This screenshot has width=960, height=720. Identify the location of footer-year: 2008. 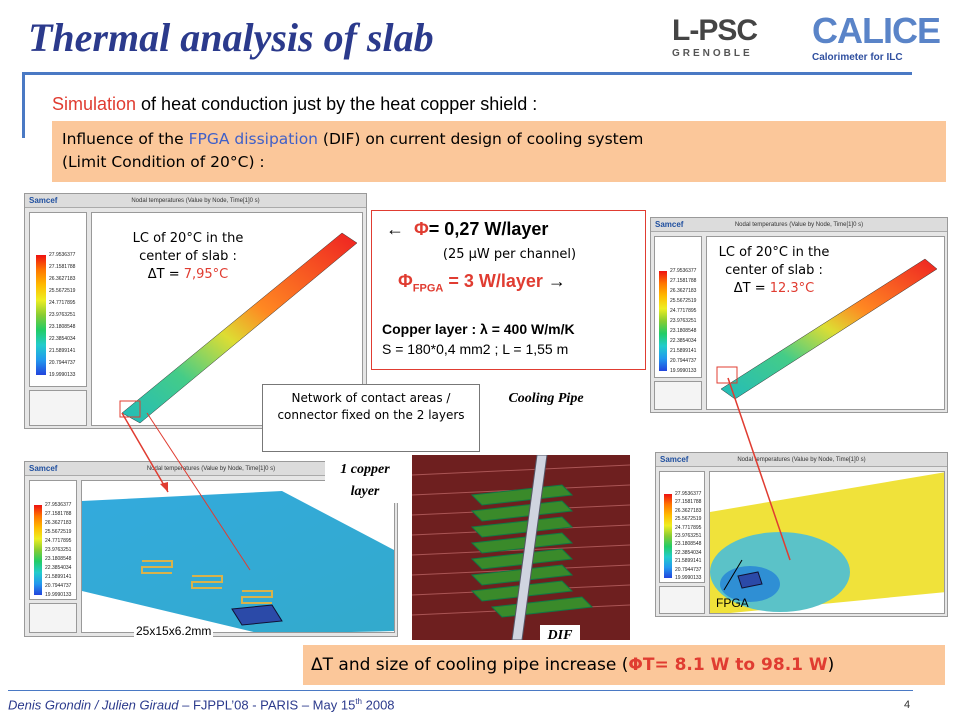
(378, 705).